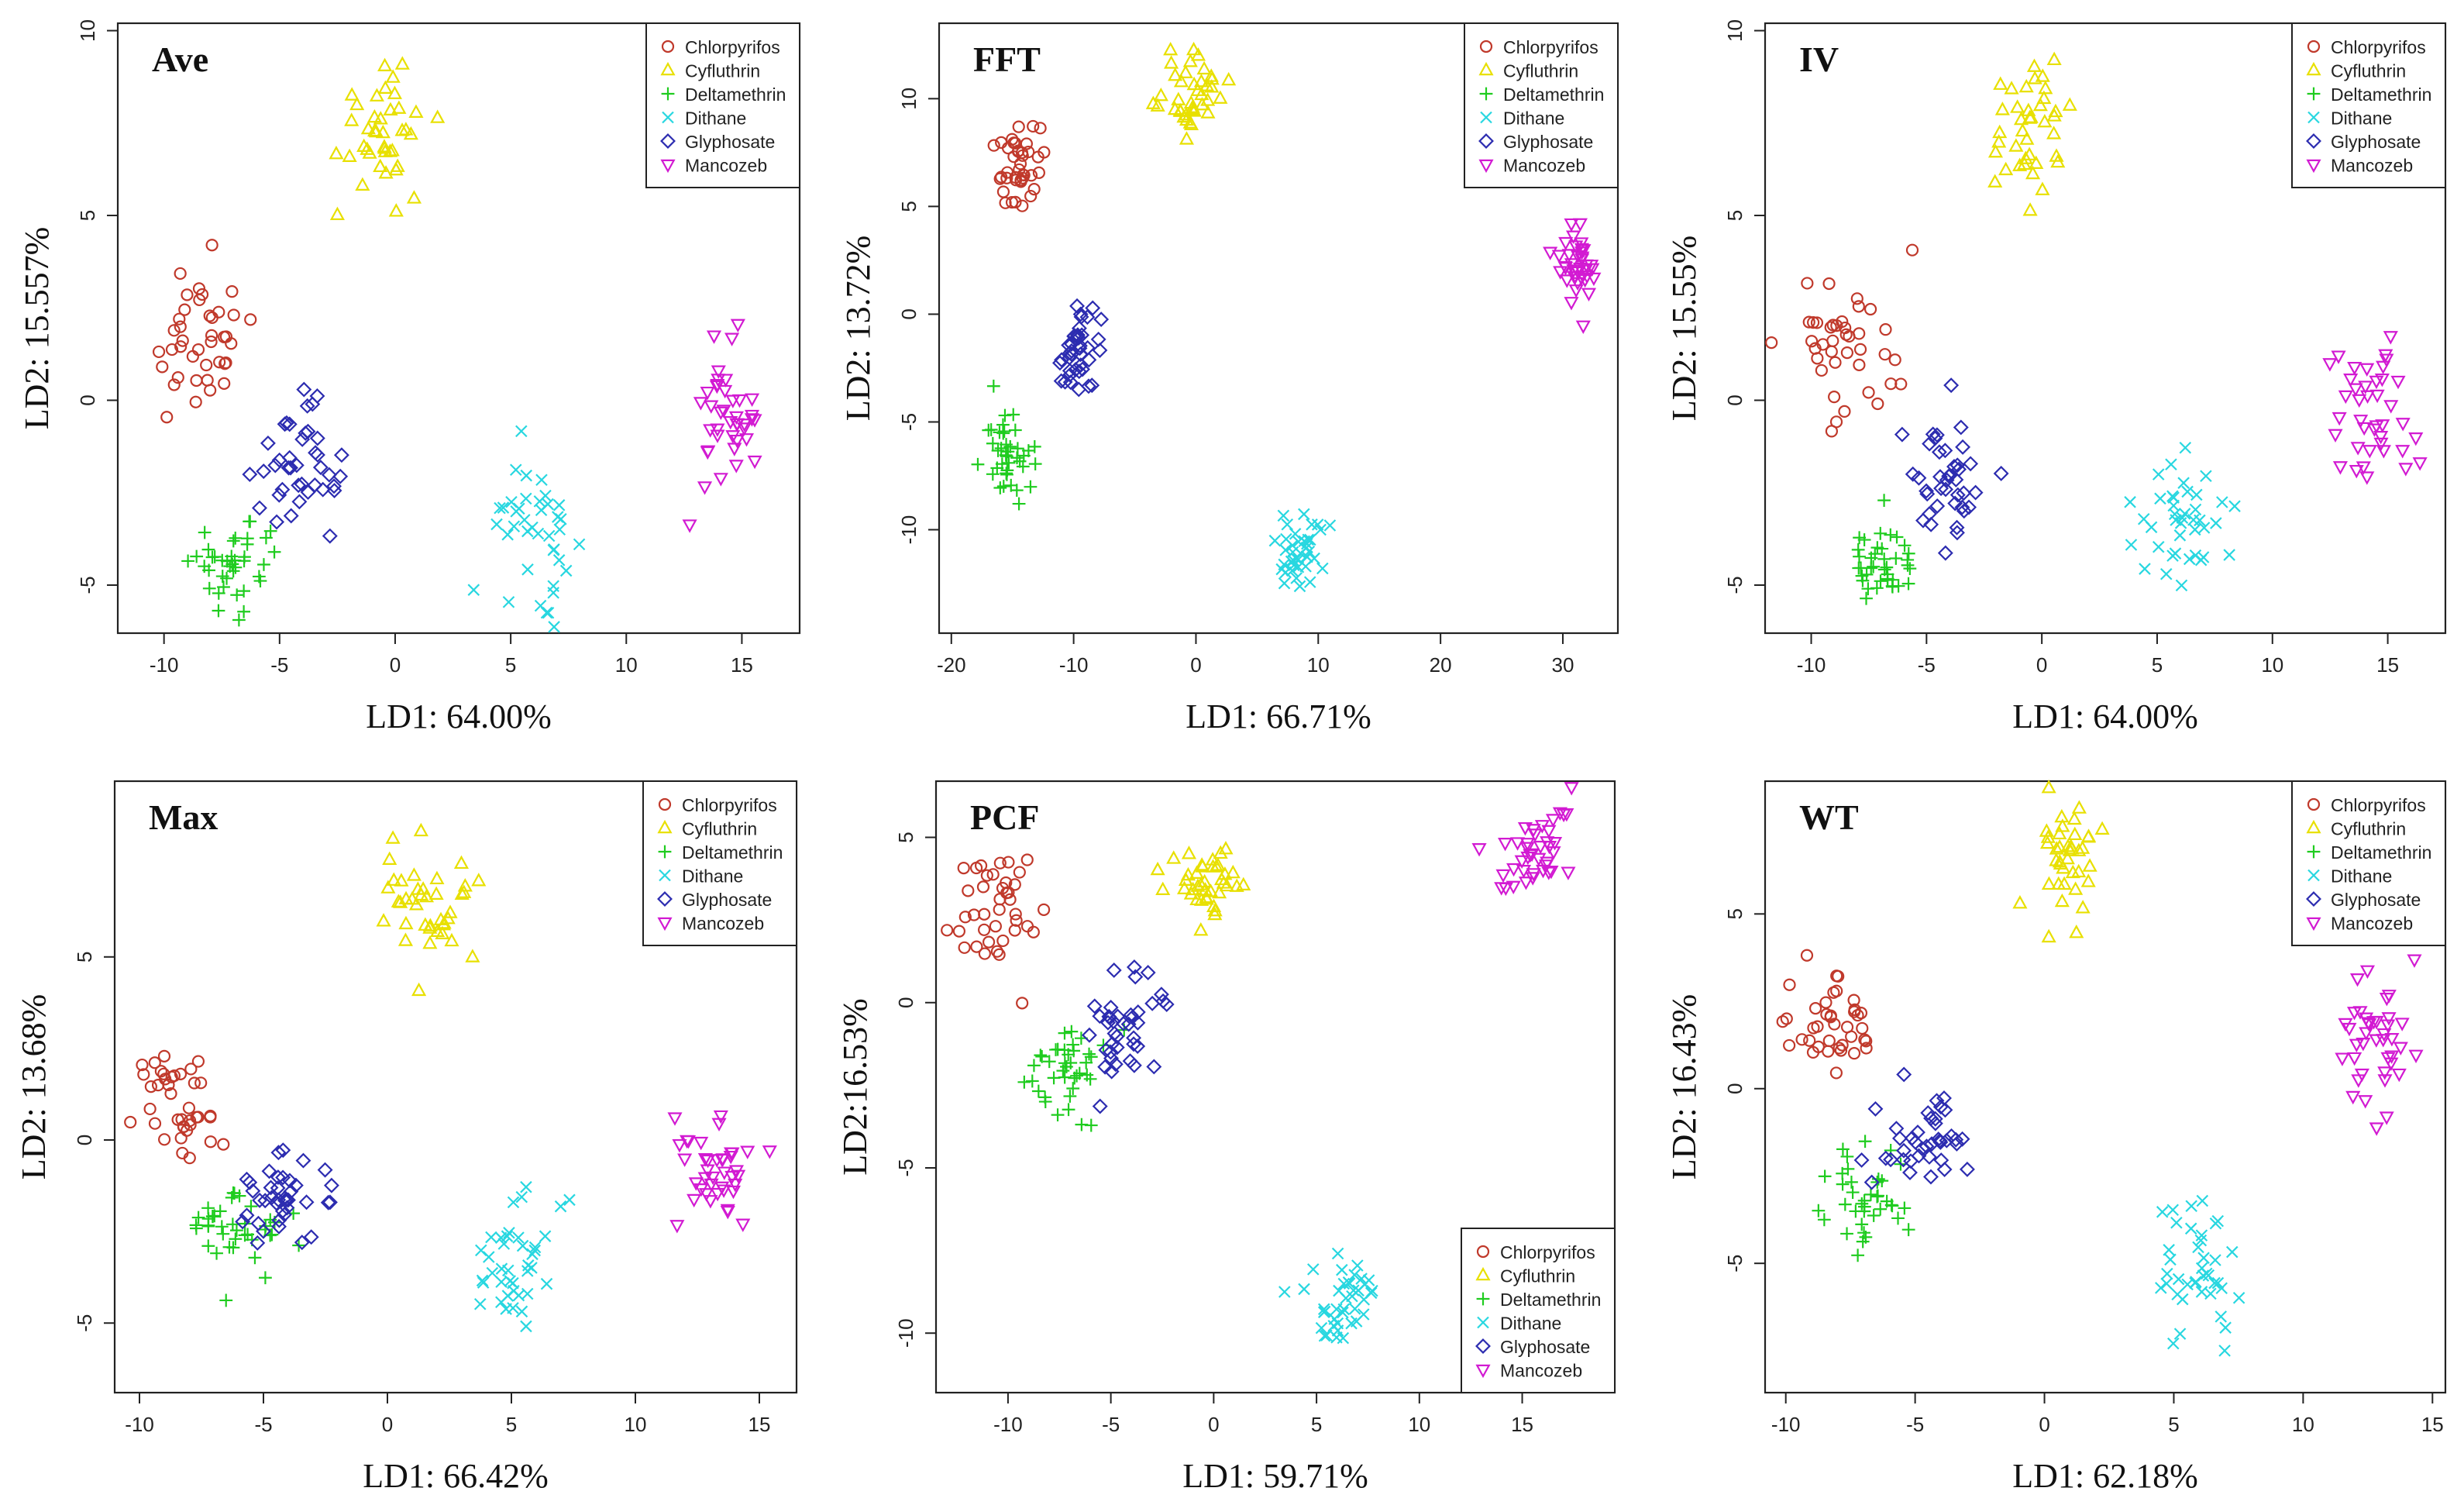  What do you see at coordinates (1951, 469) in the screenshot?
I see `series-glyphosate` at bounding box center [1951, 469].